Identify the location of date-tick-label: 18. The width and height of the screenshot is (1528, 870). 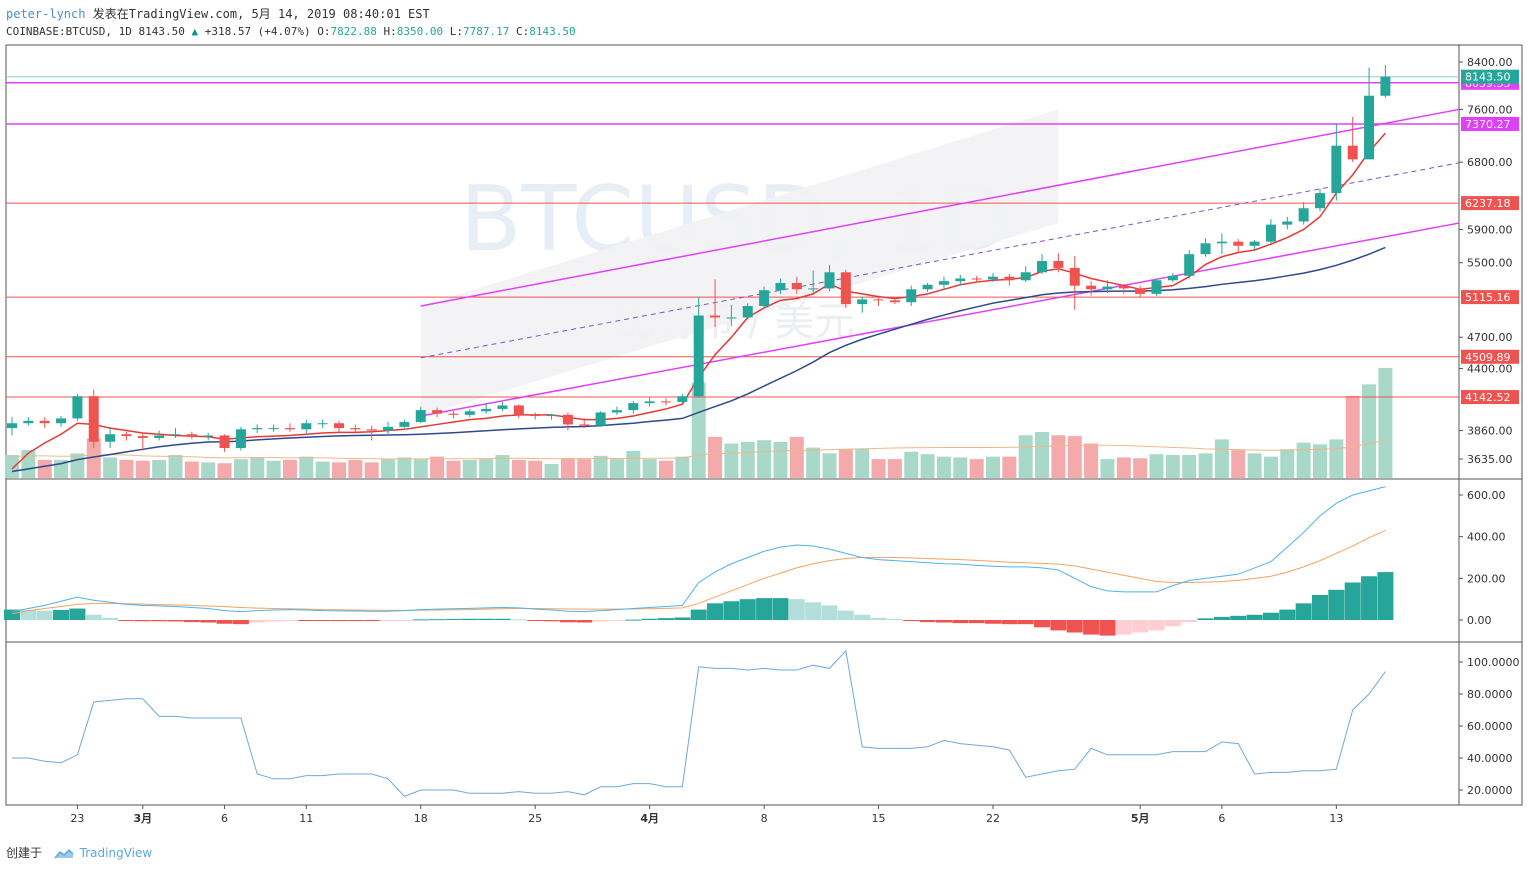
(421, 818).